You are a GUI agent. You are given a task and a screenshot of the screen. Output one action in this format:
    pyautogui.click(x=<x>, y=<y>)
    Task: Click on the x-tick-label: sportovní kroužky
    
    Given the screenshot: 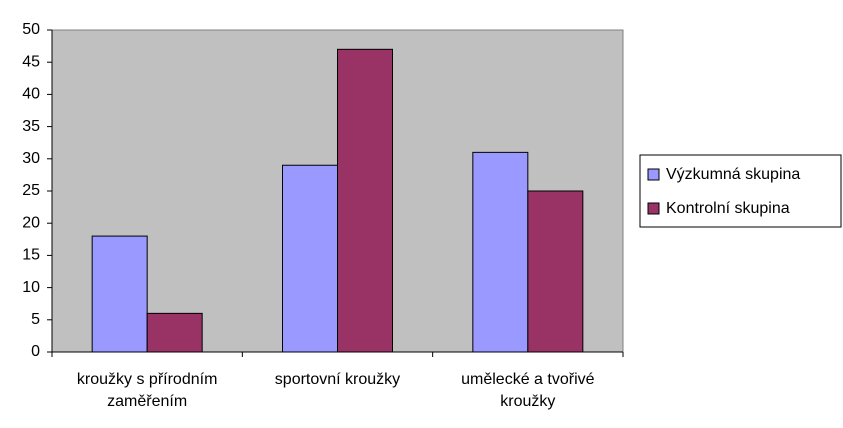 What is the action you would take?
    pyautogui.click(x=337, y=379)
    